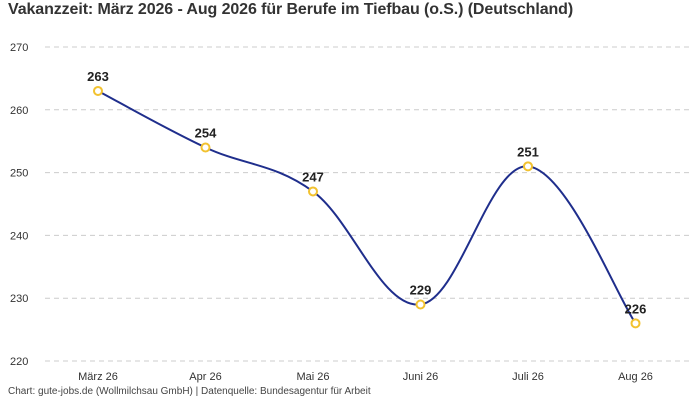  I want to click on x-tick-label: Mai 26, so click(312, 377).